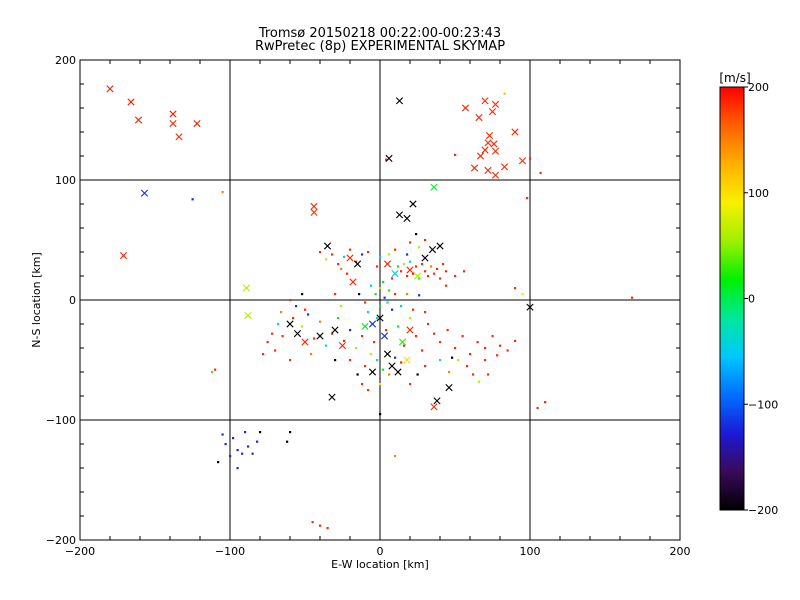 The height and width of the screenshot is (600, 800). What do you see at coordinates (72, 300) in the screenshot?
I see `y-tick-label: 0` at bounding box center [72, 300].